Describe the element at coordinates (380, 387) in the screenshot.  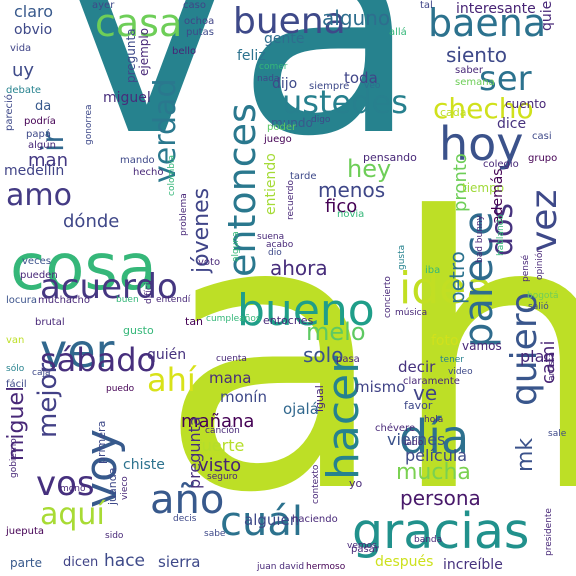
I see `word-mismo: mismo` at that location.